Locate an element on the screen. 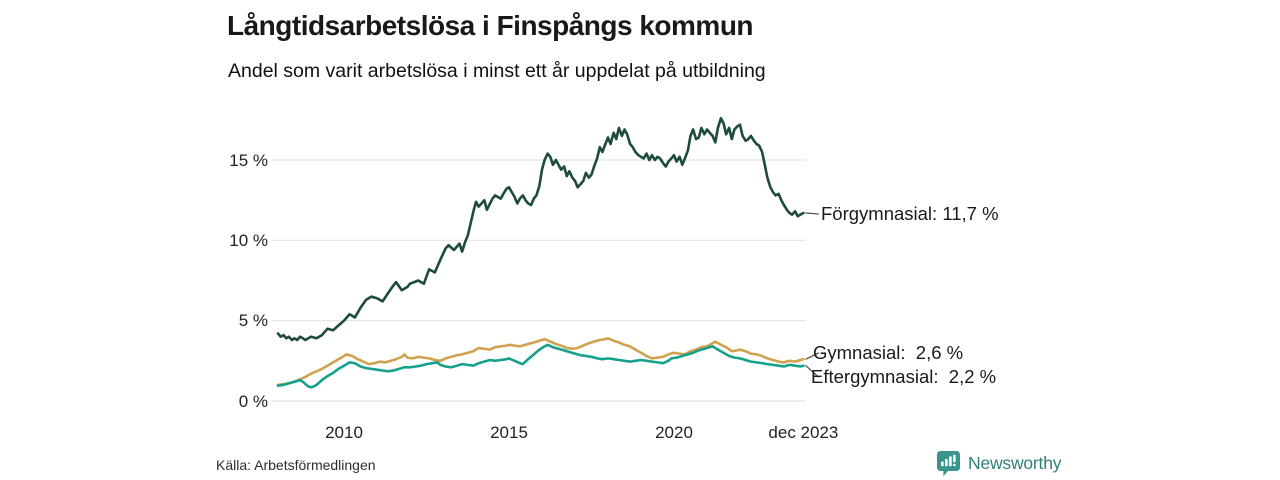 The image size is (1280, 480). line-eftergymnasial is located at coordinates (540, 366).